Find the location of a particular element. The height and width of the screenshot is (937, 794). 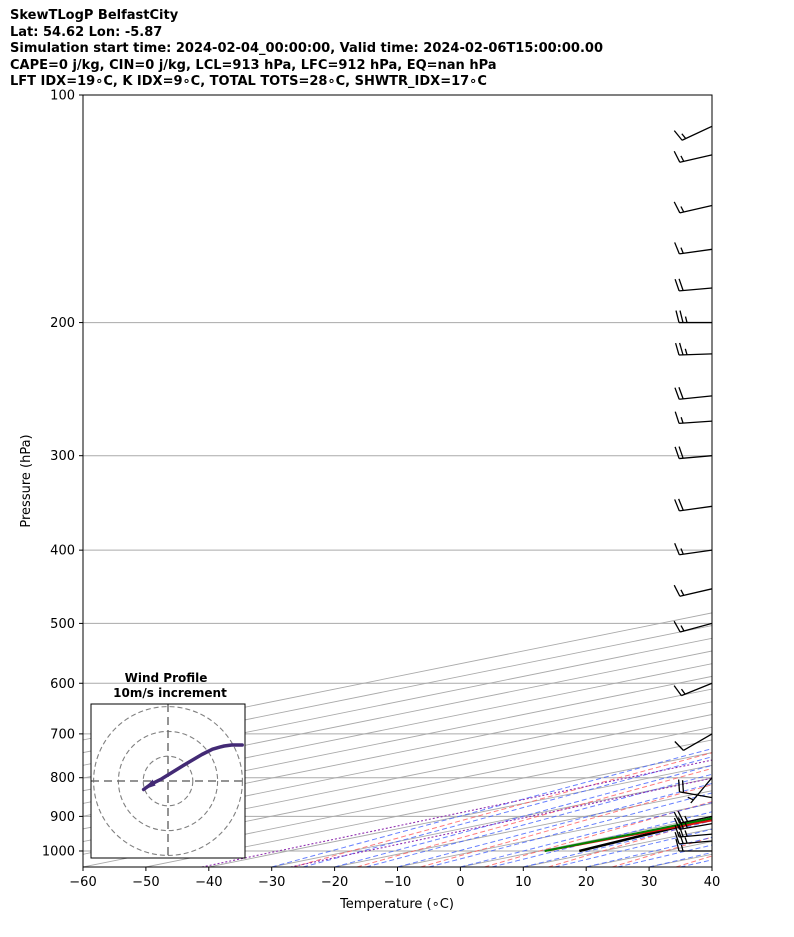

mixing-ratio-lines is located at coordinates (456, 813).